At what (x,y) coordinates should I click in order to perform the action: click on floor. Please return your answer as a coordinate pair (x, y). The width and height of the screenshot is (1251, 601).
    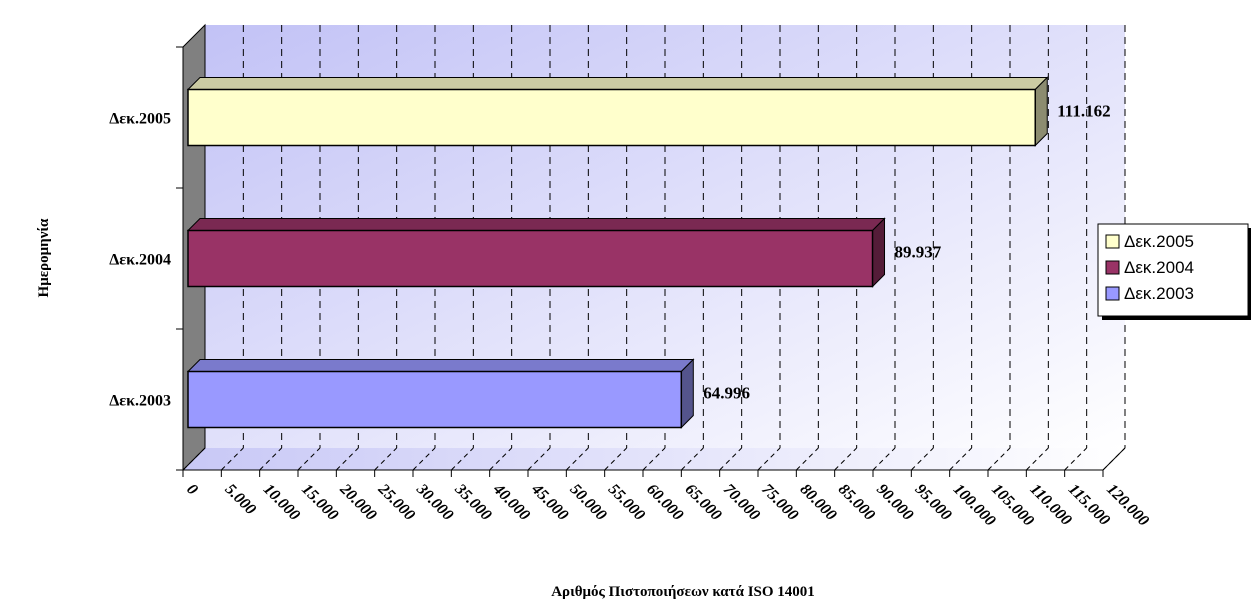
    Looking at the image, I should click on (654, 459).